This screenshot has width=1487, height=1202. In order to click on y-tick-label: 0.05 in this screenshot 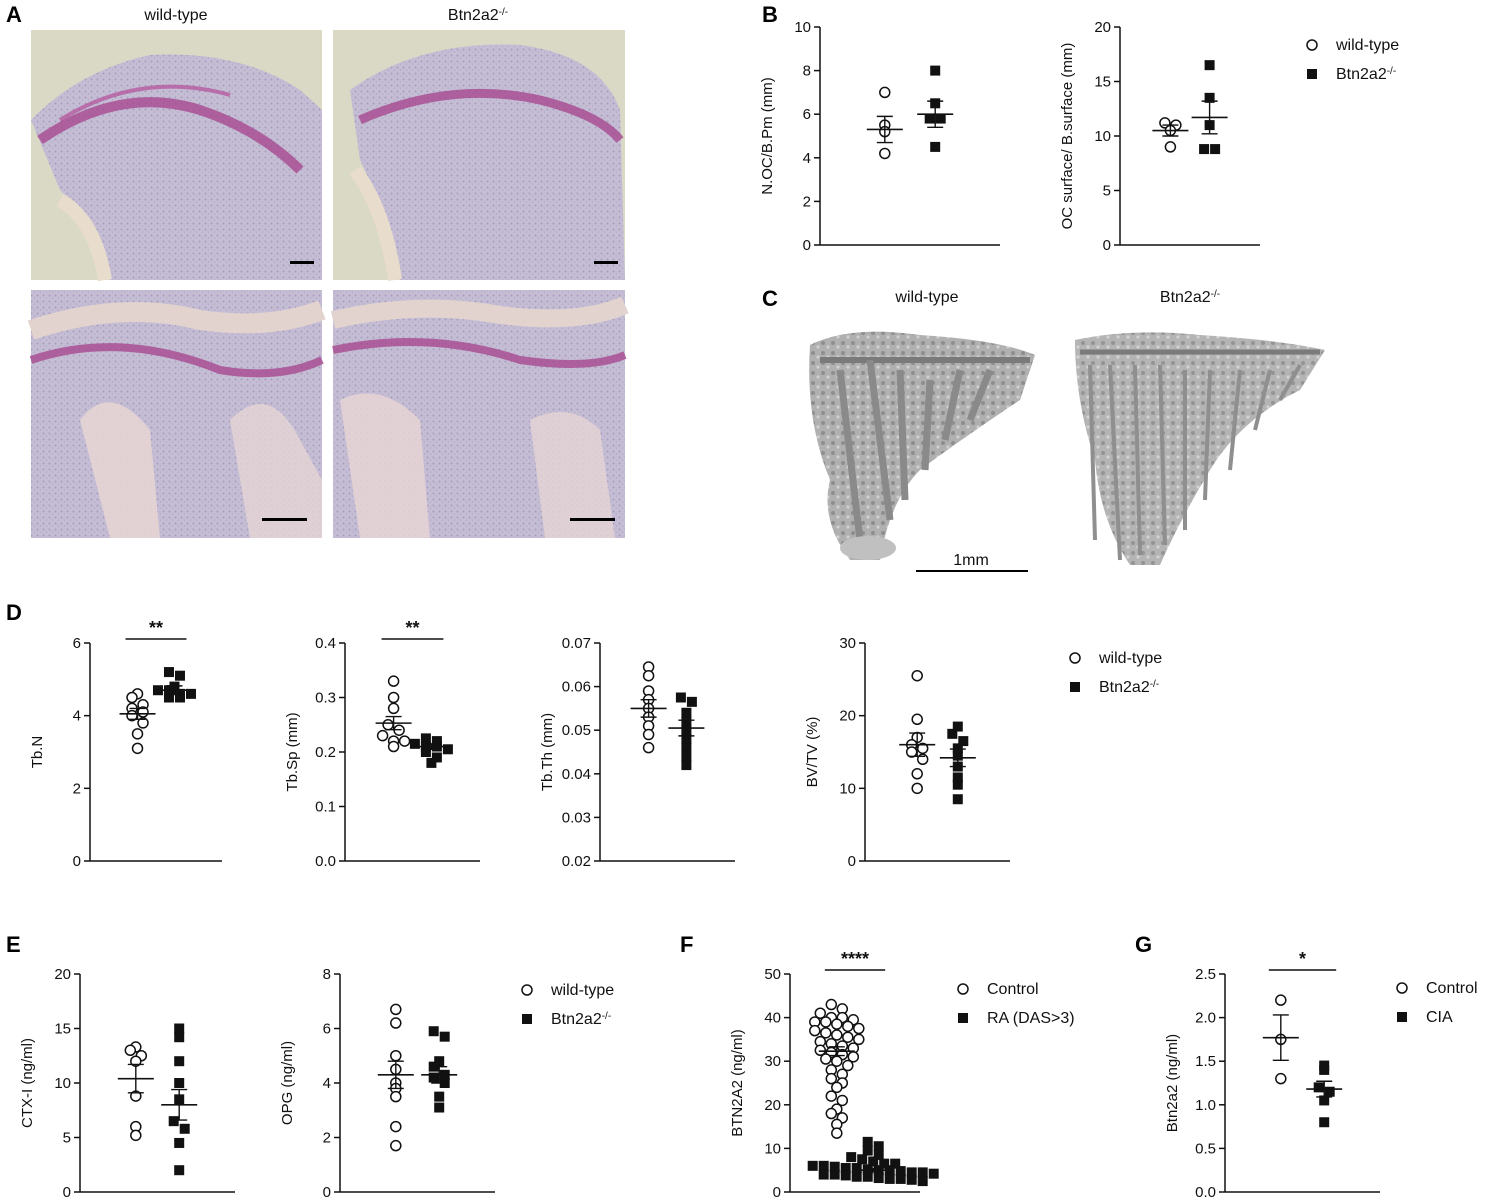, I will do `click(576, 730)`.